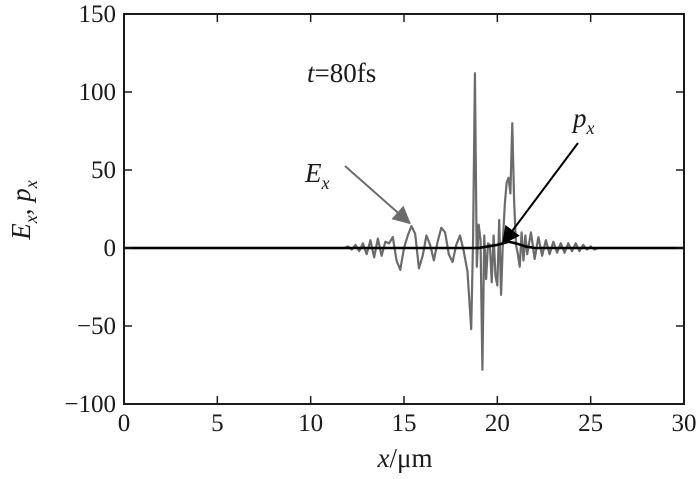 The width and height of the screenshot is (700, 479). I want to click on y-tick-label: 100, so click(98, 92).